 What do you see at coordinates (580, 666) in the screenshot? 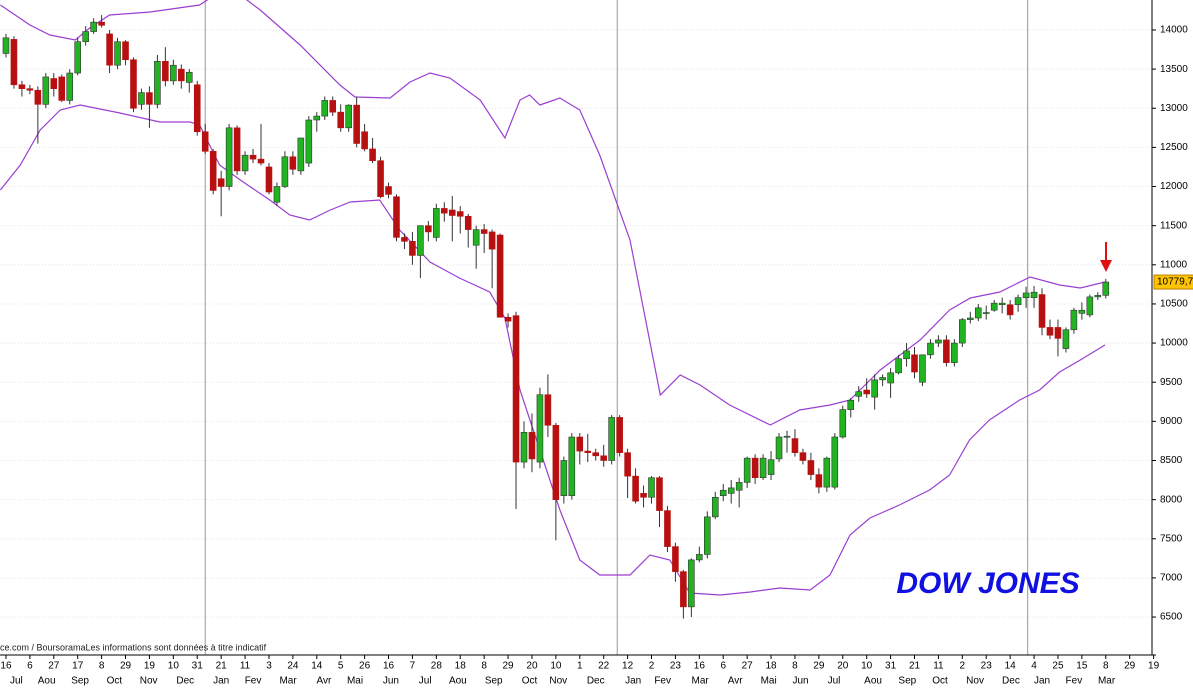
I see `x-tick-label: 1` at bounding box center [580, 666].